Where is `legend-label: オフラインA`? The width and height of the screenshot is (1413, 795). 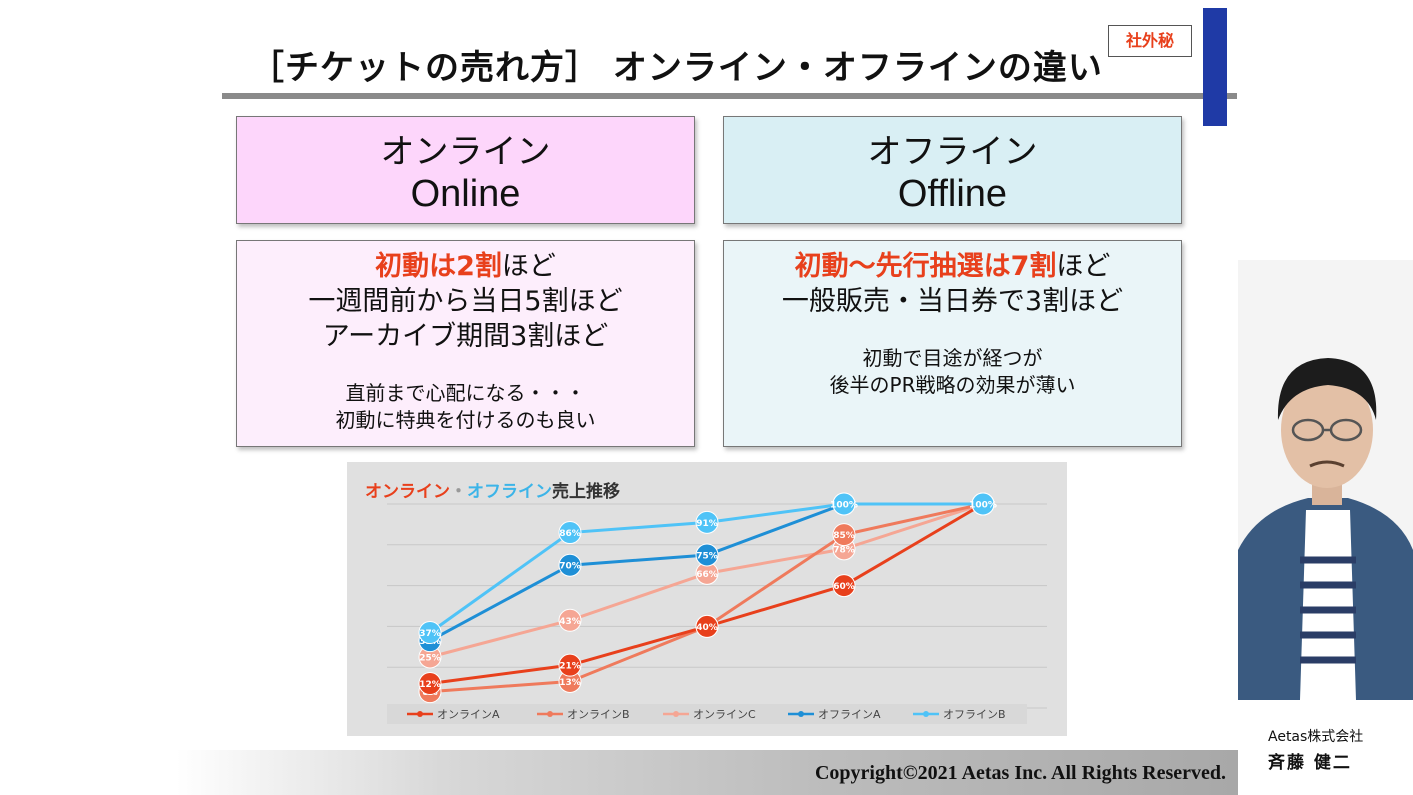
legend-label: オフラインA is located at coordinates (849, 714).